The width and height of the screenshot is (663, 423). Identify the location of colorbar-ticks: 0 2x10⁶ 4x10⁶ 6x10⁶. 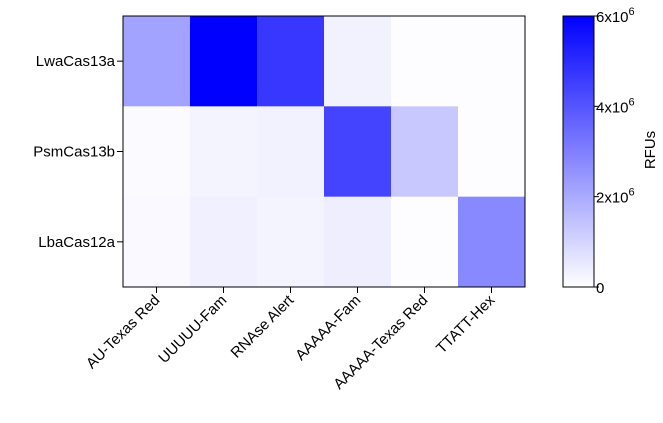
(614, 151).